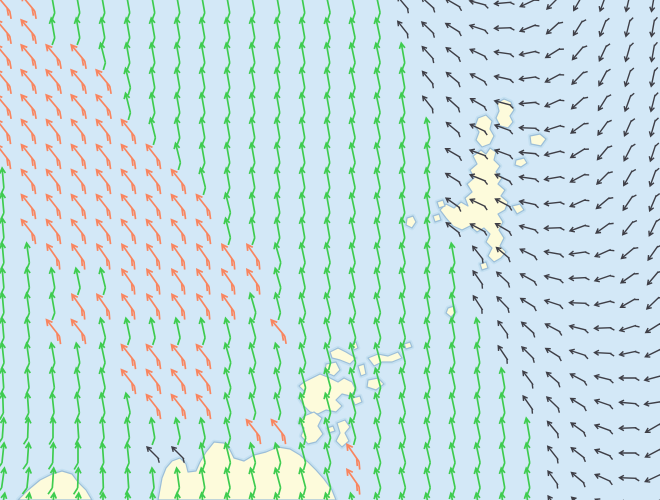 The image size is (660, 500). Describe the element at coordinates (343, 356) in the screenshot. I see `orkney-westray` at that location.